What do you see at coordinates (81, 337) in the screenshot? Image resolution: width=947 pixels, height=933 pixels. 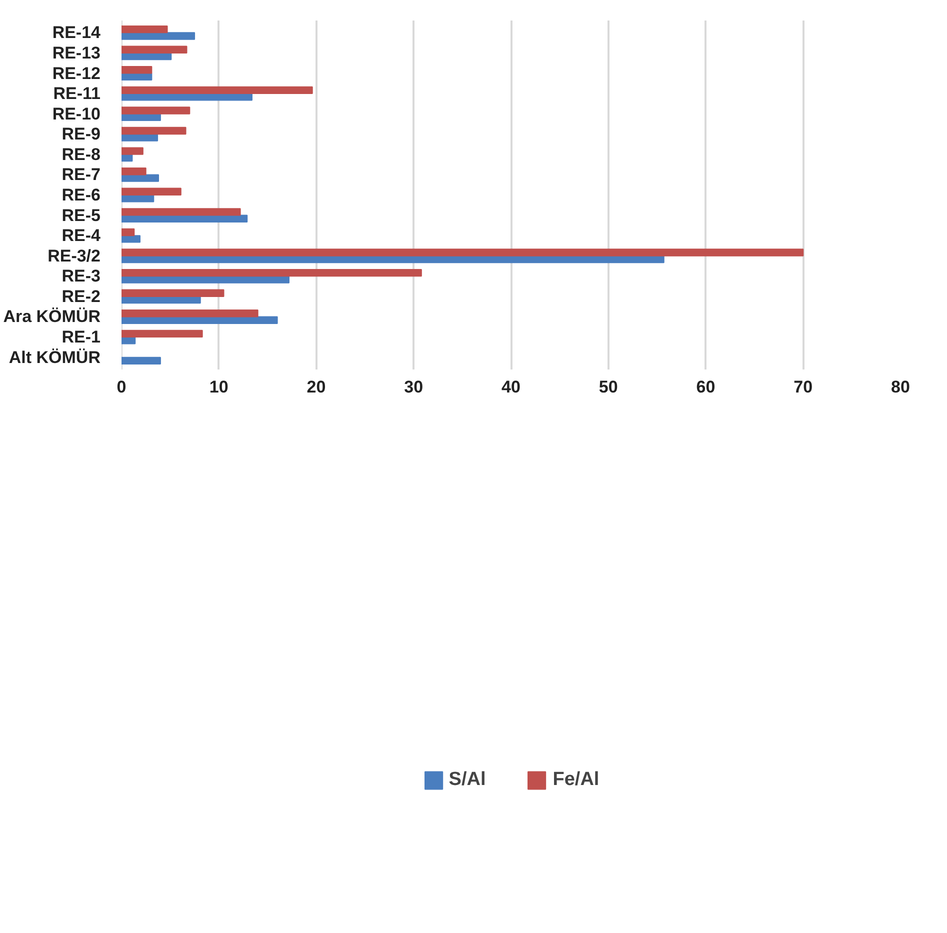 I see `y-tick-label: RE-1` at bounding box center [81, 337].